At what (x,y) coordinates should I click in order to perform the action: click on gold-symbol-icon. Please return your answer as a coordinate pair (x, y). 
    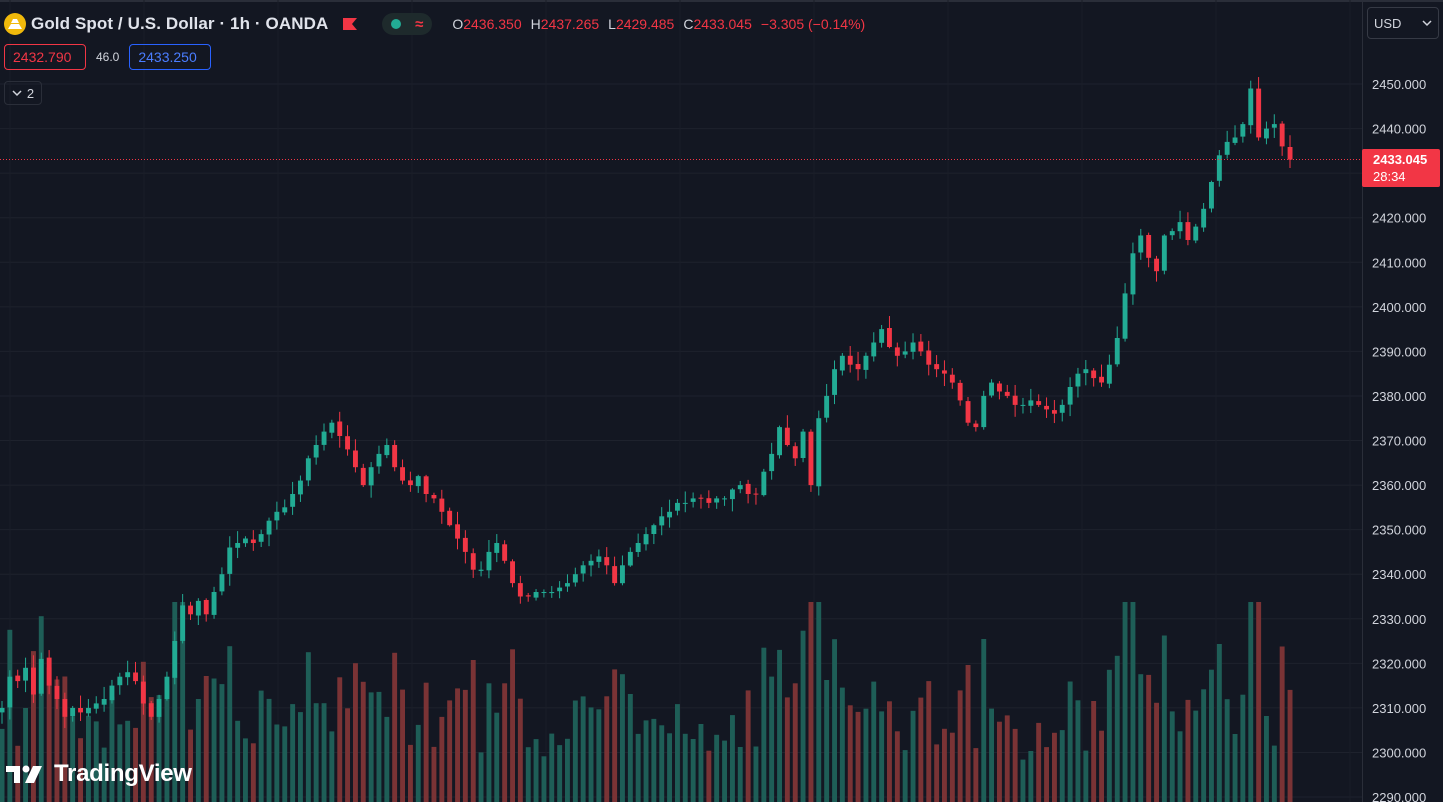
    Looking at the image, I should click on (15, 24).